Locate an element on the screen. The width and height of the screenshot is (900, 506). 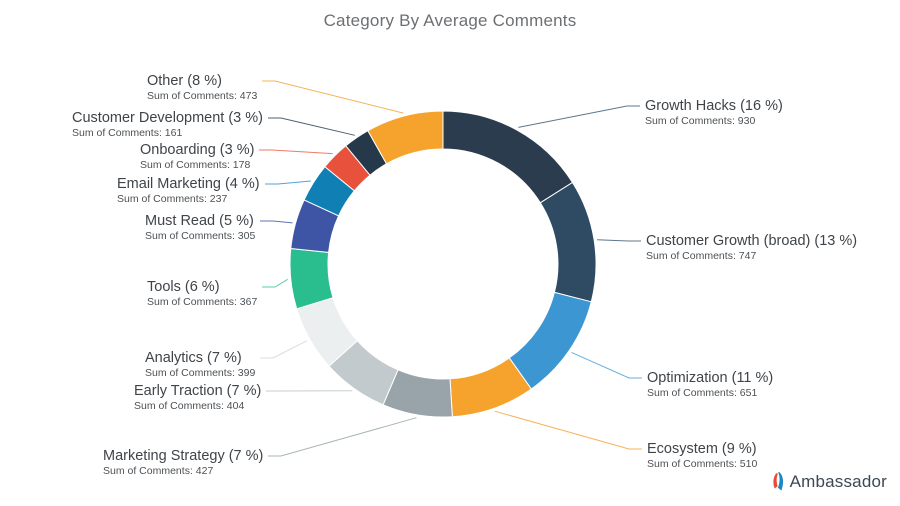
slice-label-must-read: Must Read (5 %) Sum of Comments: 305 is located at coordinates (200, 227).